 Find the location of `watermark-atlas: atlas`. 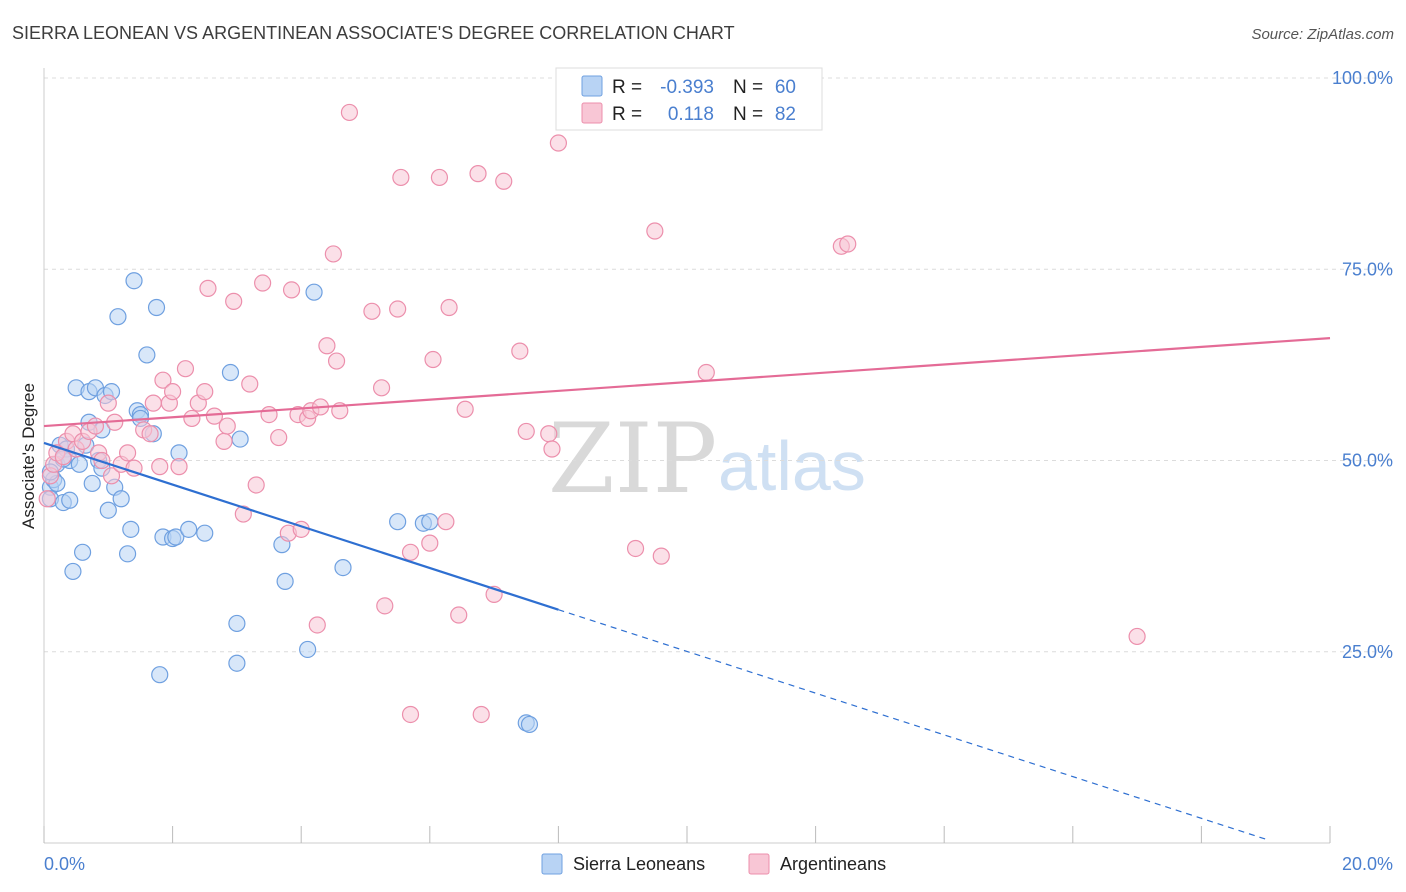

watermark-atlas: atlas is located at coordinates (792, 466).